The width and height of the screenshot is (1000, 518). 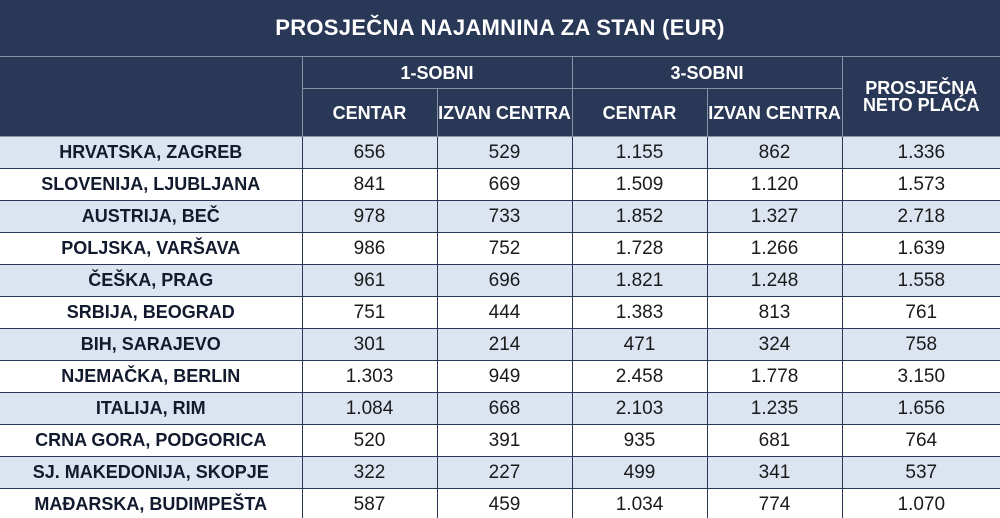 What do you see at coordinates (369, 184) in the screenshot?
I see `rent-1-room-center-cell: 841` at bounding box center [369, 184].